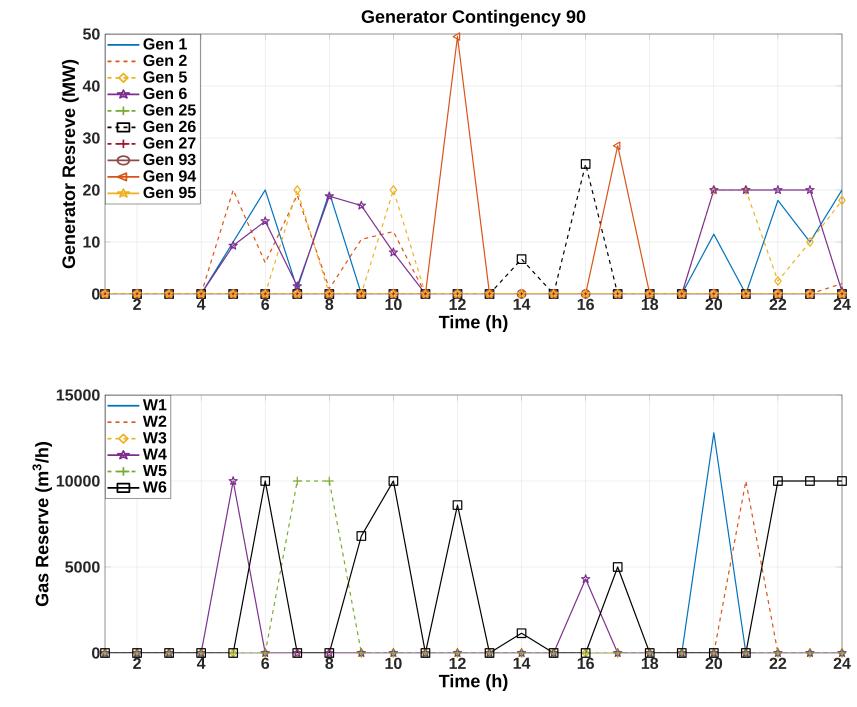  I want to click on y-tick-label: 50, so click(91, 34).